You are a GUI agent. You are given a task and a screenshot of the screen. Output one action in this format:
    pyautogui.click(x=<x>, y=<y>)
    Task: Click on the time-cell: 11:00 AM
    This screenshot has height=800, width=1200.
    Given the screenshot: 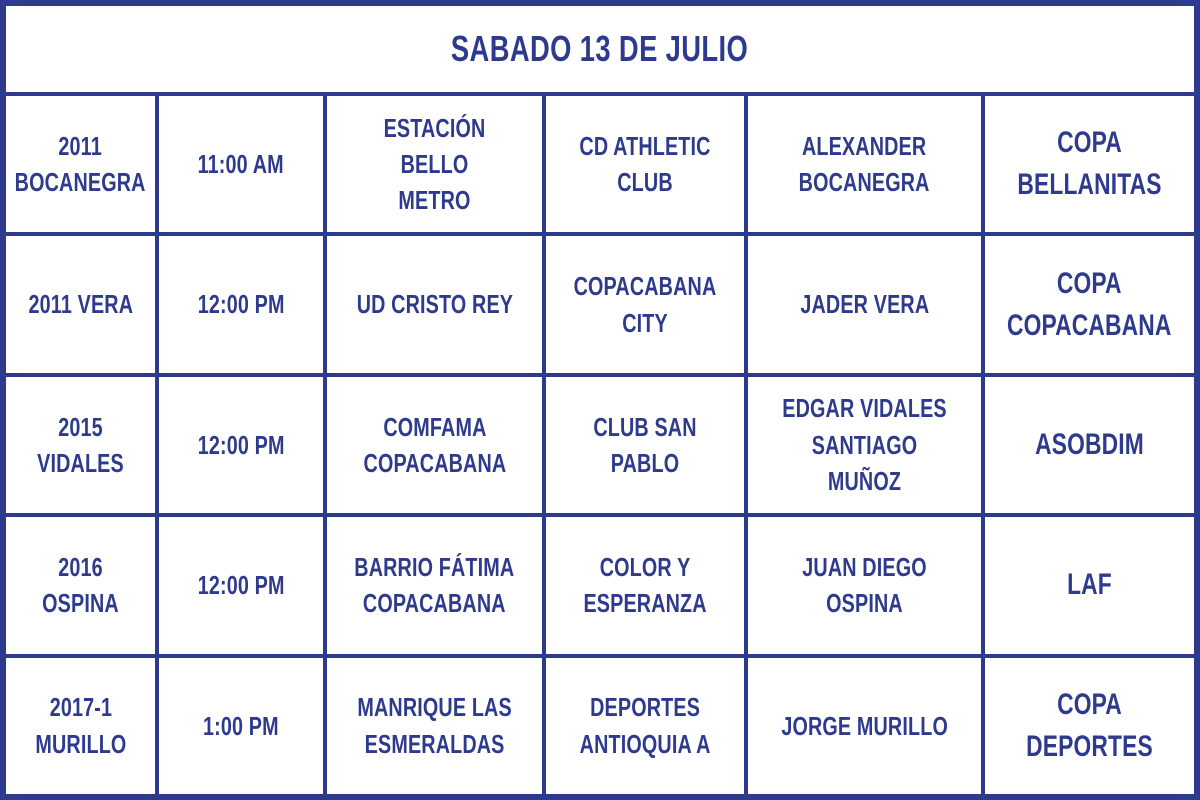 What is the action you would take?
    pyautogui.click(x=241, y=164)
    